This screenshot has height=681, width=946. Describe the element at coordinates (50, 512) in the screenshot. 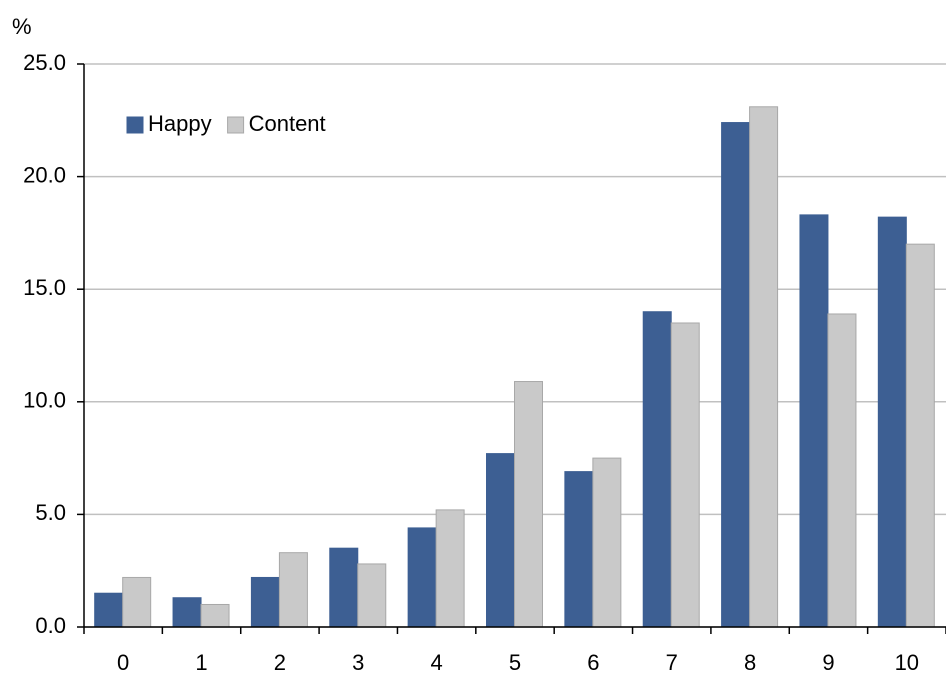

I see `y-tick-label: 5.0` at that location.